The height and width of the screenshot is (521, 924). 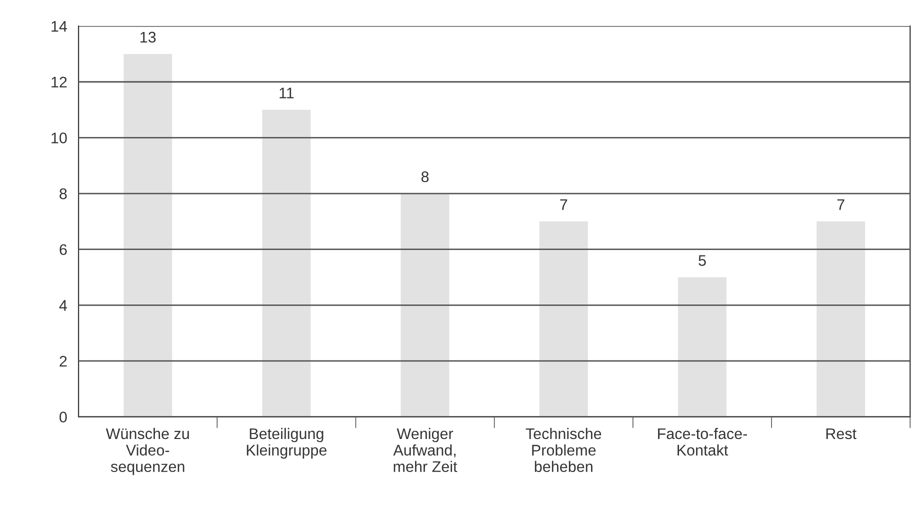 What do you see at coordinates (425, 176) in the screenshot?
I see `data-label: 8` at bounding box center [425, 176].